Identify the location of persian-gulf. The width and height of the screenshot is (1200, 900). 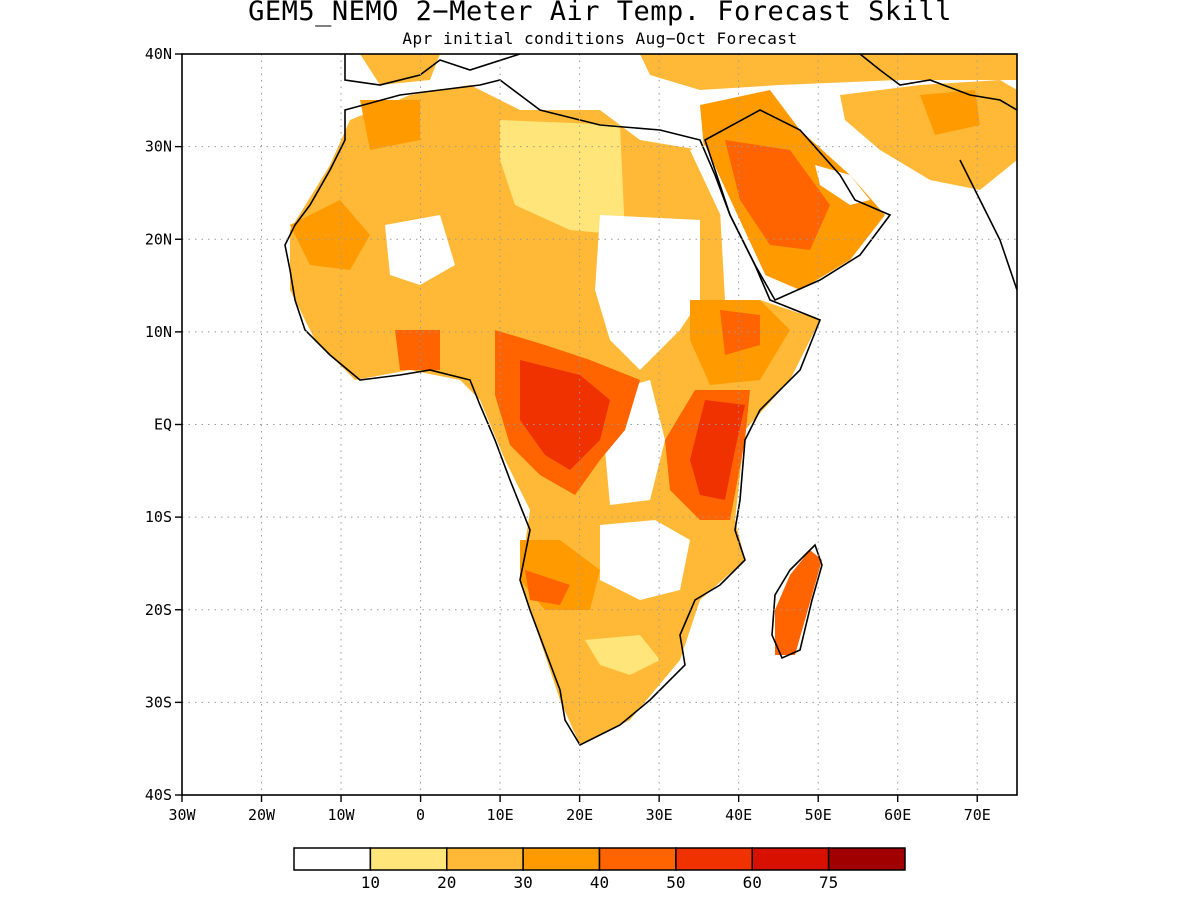
(842, 185).